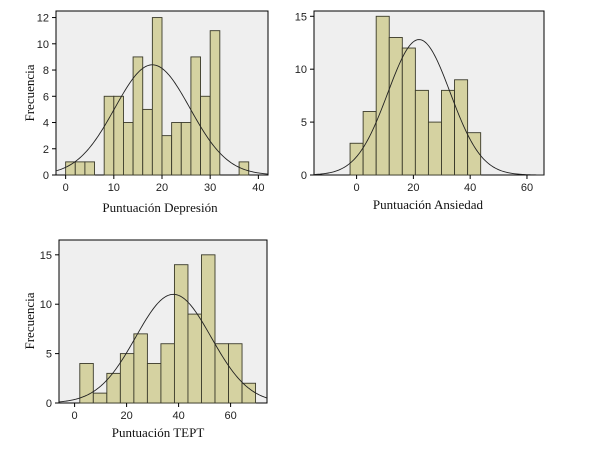 This screenshot has height=453, width=590. Describe the element at coordinates (46, 71) in the screenshot. I see `y-tick-label: 8` at that location.